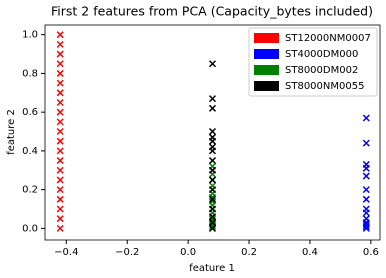 The height and width of the screenshot is (278, 386). Describe the element at coordinates (321, 54) in the screenshot. I see `legend-label: ST4000DM000` at that location.